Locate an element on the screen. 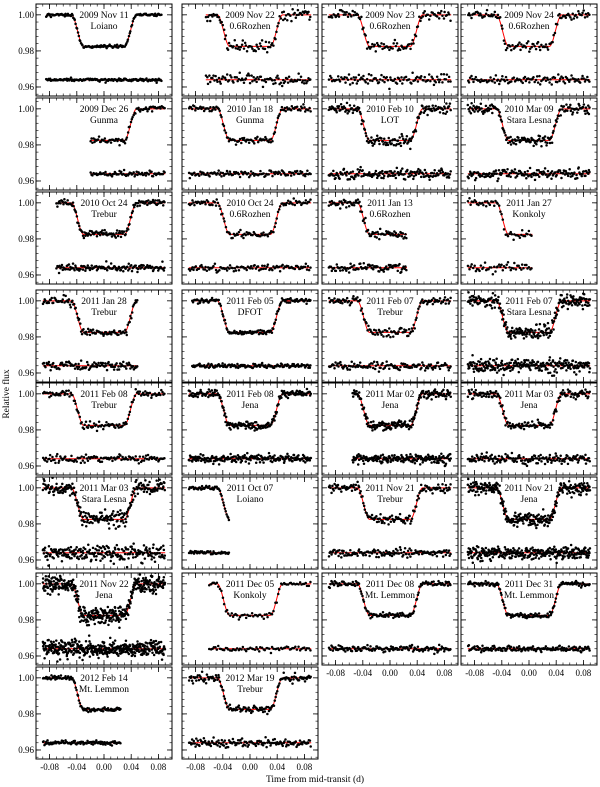 The image size is (600, 787). panel-site: 0.6Rozhen is located at coordinates (529, 27).